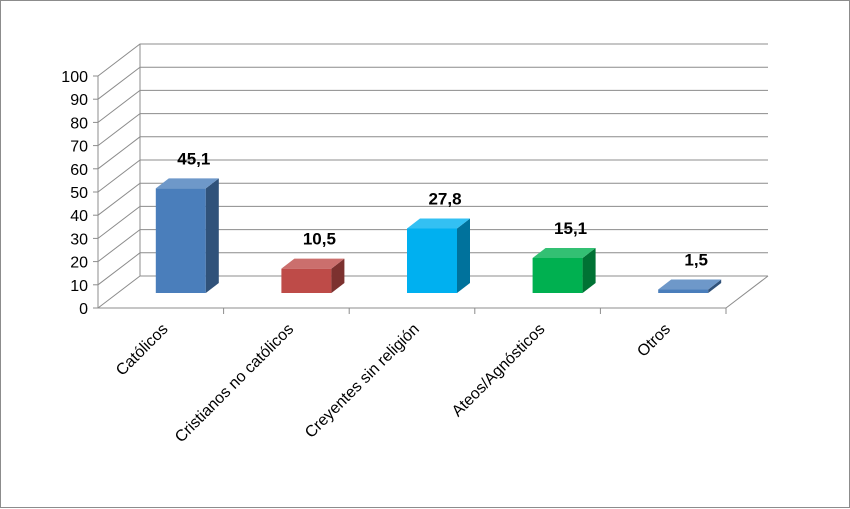 Image resolution: width=850 pixels, height=509 pixels. Describe the element at coordinates (74, 77) in the screenshot. I see `y-tick-label: 100` at that location.